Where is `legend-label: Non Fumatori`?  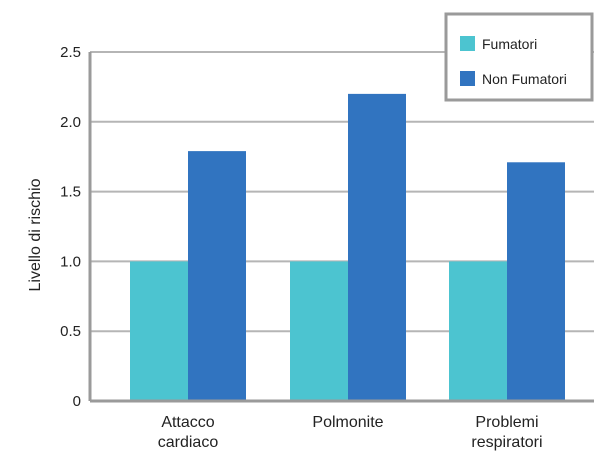 legend-label: Non Fumatori is located at coordinates (524, 79).